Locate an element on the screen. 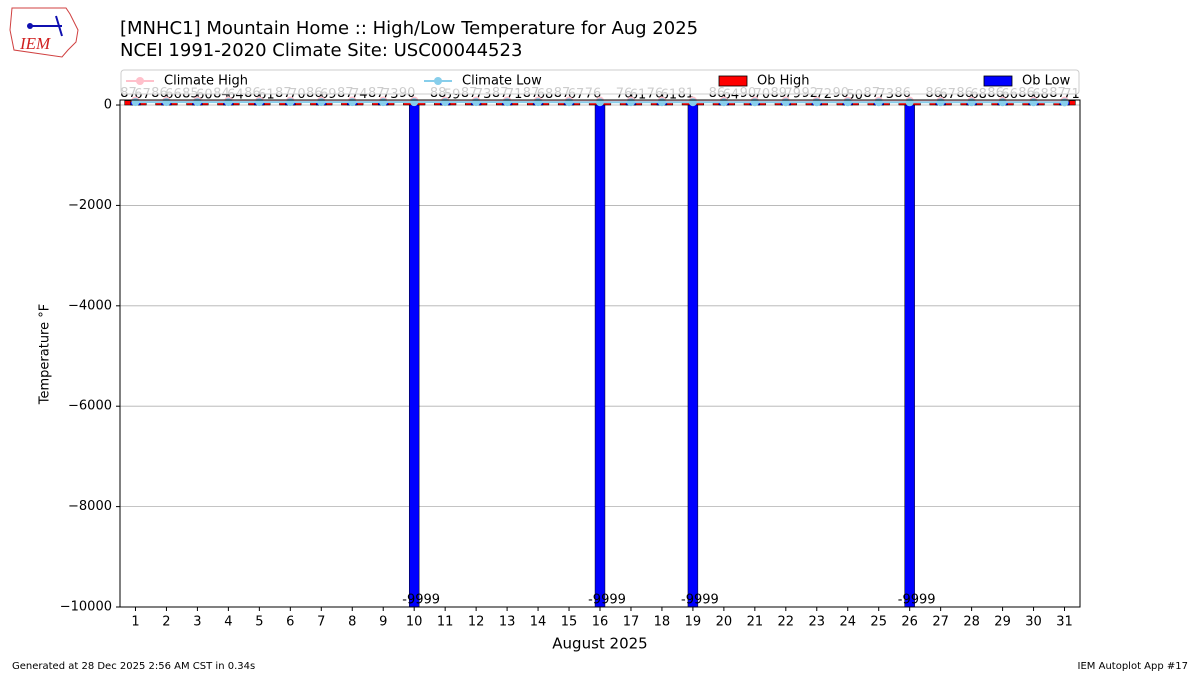 This screenshot has width=1200, height=675. x-tick-label: 6 is located at coordinates (290, 622).